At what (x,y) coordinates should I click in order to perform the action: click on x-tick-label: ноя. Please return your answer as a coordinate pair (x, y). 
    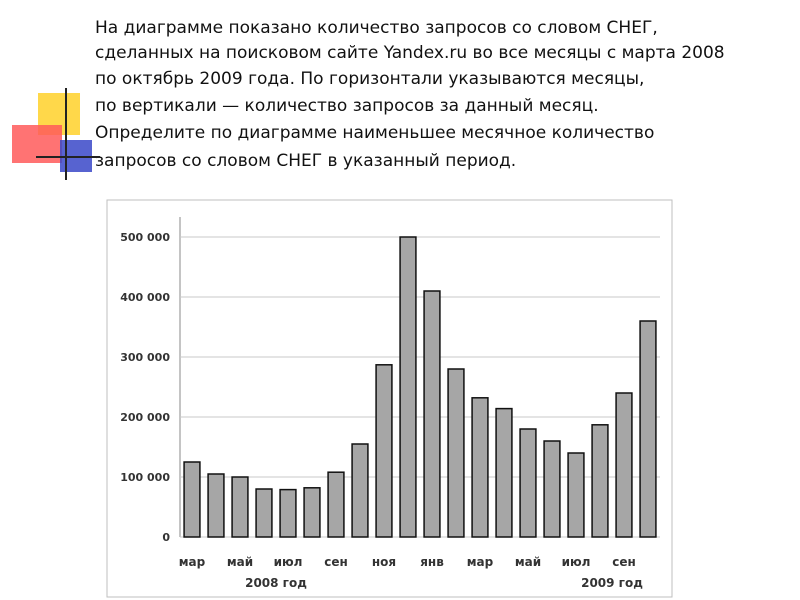
    Looking at the image, I should click on (384, 562).